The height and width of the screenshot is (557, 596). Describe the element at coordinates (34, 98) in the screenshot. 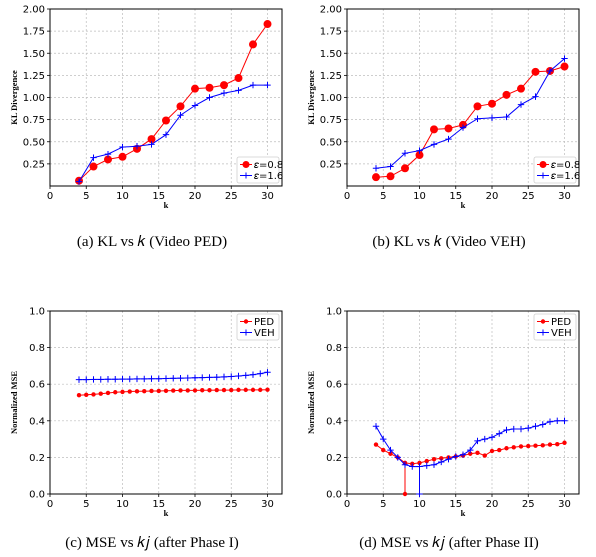

I see `y-tick-label: 1.00` at that location.